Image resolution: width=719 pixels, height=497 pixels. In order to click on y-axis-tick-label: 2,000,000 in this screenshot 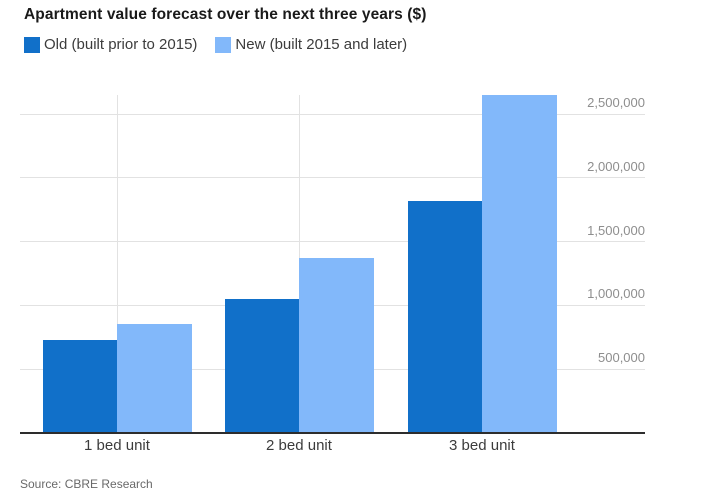, I will do `click(616, 166)`.